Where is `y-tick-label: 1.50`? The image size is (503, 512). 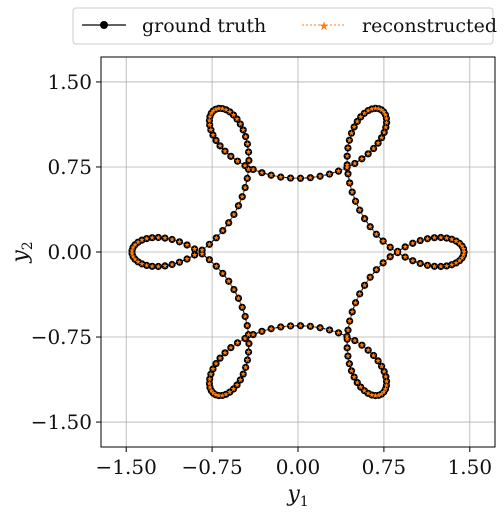
y-tick-label: 1.50 is located at coordinates (69, 82).